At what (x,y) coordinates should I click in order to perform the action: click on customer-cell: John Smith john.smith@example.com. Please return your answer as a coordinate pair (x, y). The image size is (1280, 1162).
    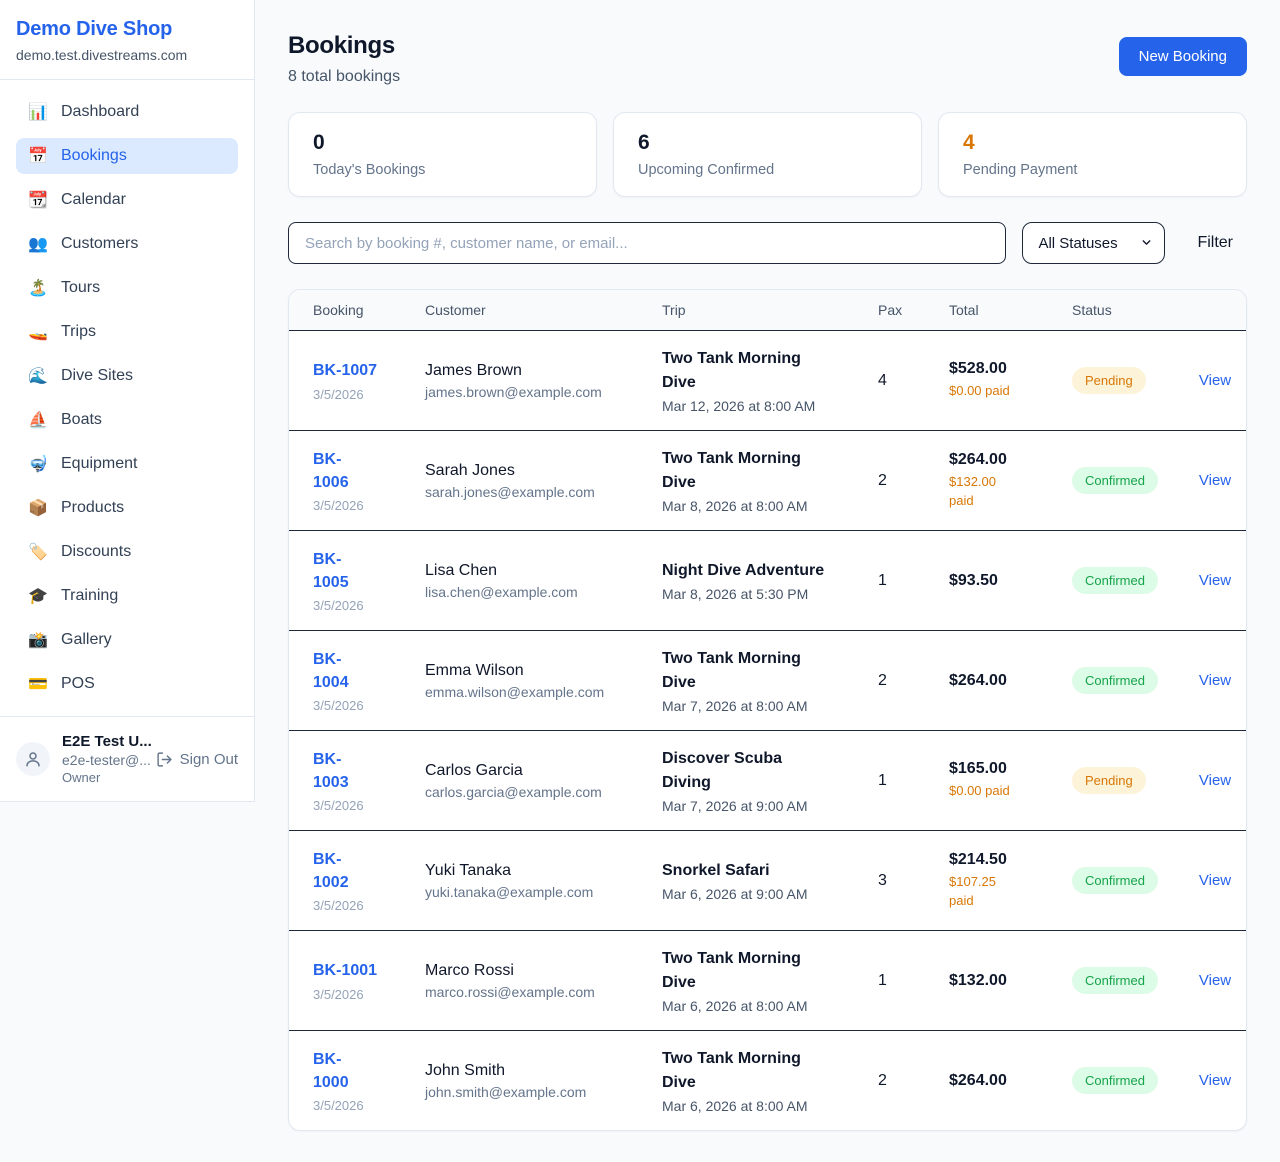
    Looking at the image, I should click on (519, 1081).